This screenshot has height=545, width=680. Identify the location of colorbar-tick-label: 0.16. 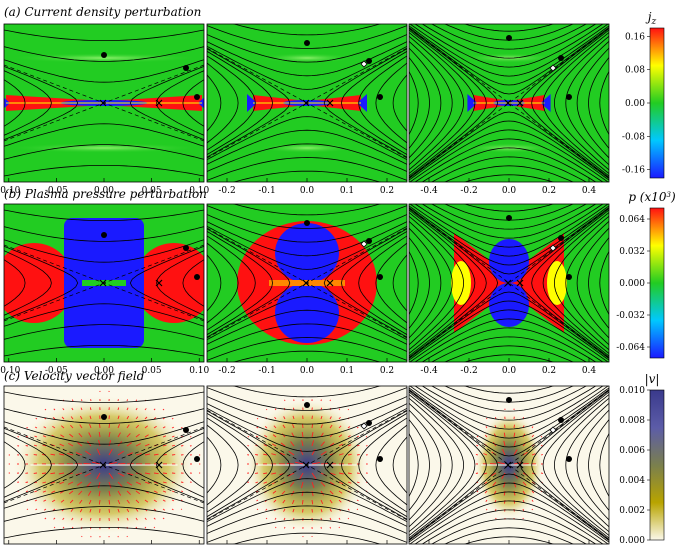
(635, 37).